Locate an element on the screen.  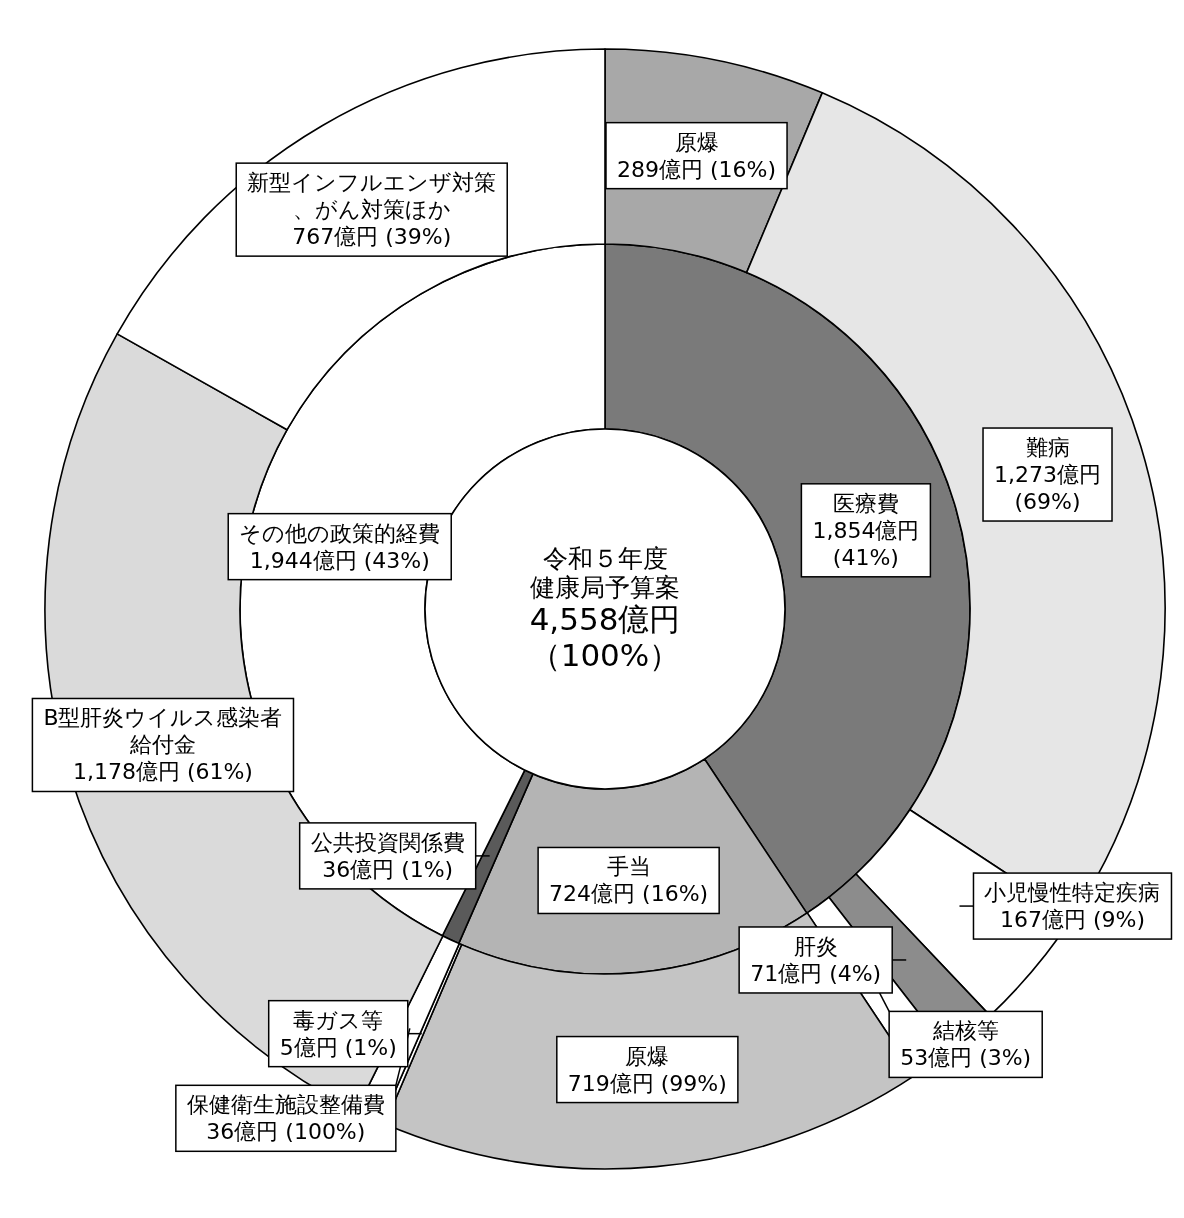
text: 4,558億円 is located at coordinates (605, 619).